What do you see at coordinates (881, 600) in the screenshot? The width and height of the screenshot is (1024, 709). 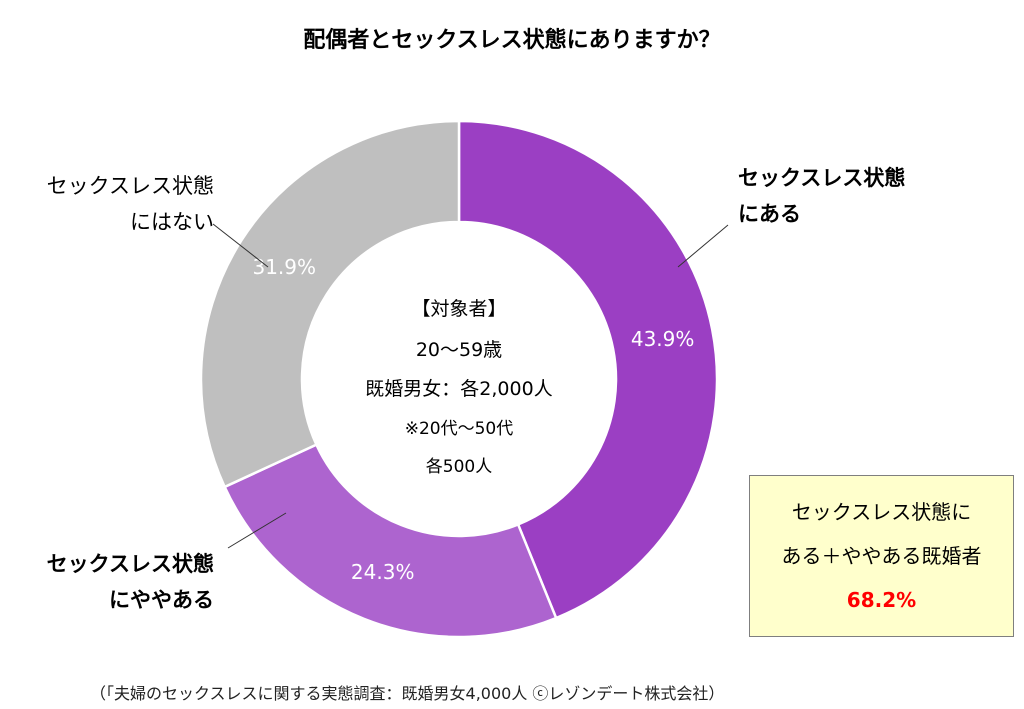 I see `callout-value: 68.2%` at bounding box center [881, 600].